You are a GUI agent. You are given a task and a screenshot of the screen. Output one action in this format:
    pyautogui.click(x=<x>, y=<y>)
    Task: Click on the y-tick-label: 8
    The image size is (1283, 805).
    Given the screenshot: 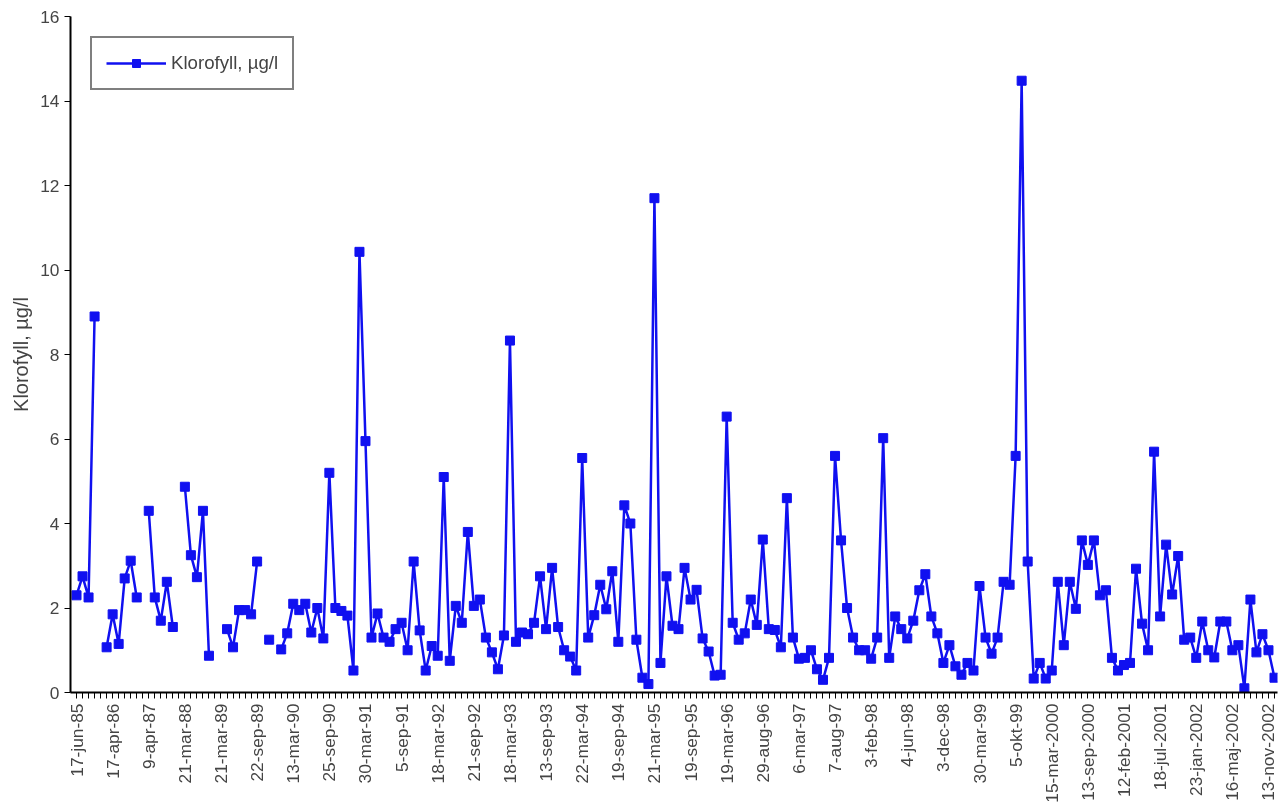 What is the action you would take?
    pyautogui.click(x=54, y=354)
    